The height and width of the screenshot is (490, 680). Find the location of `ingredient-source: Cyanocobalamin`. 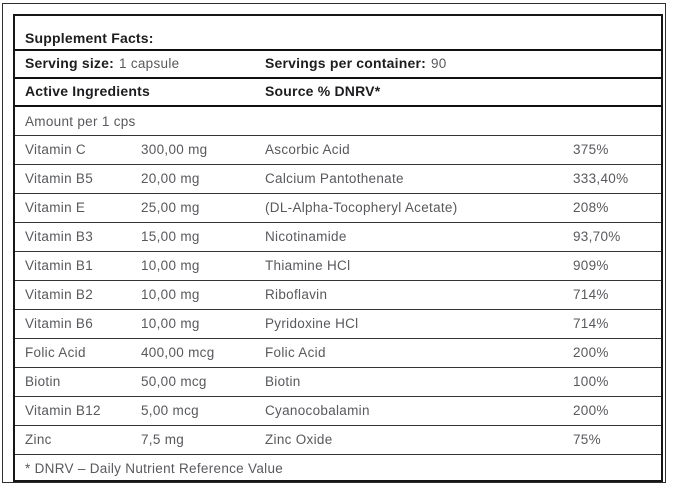

ingredient-source: Cyanocobalamin is located at coordinates (317, 410).